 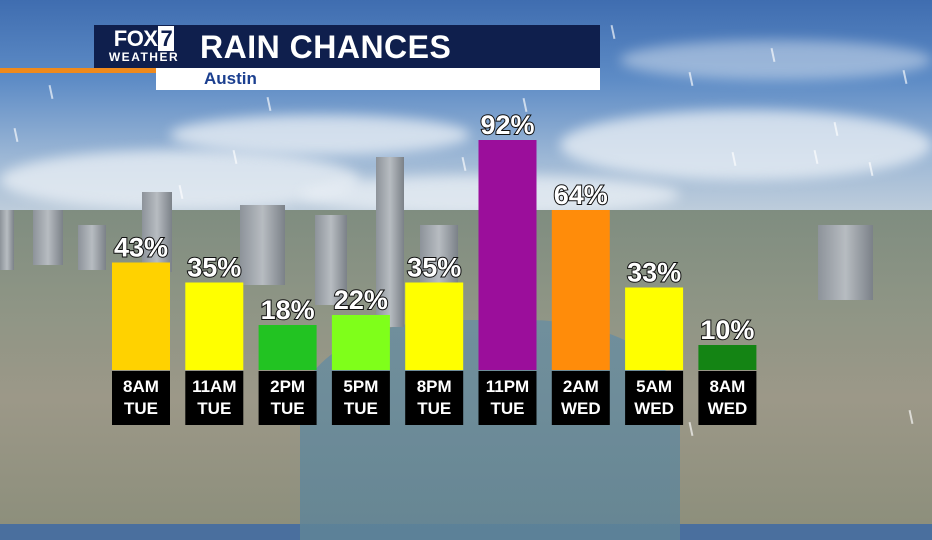 I want to click on bar-value-label-2: 18%, so click(x=288, y=310).